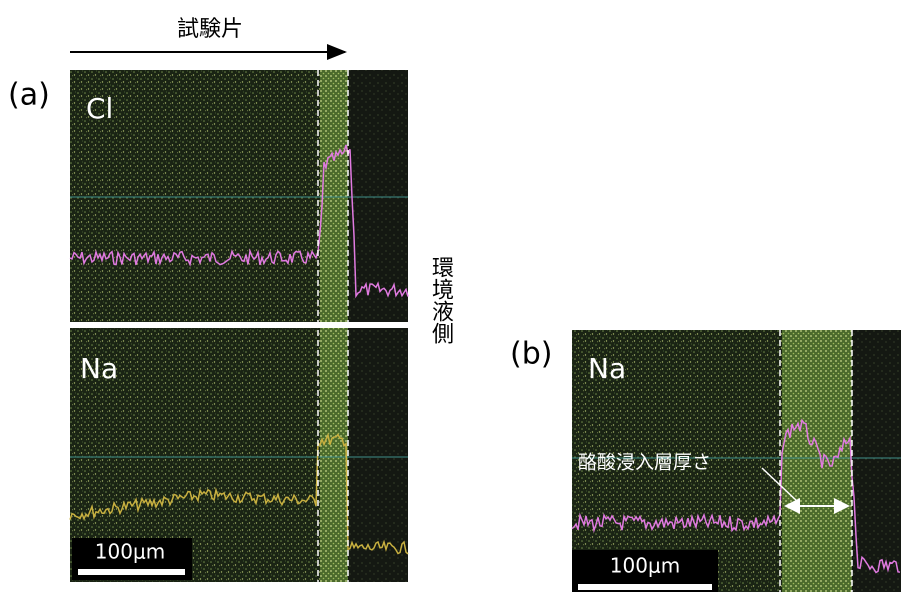  I want to click on element-label: Cl, so click(99, 108).